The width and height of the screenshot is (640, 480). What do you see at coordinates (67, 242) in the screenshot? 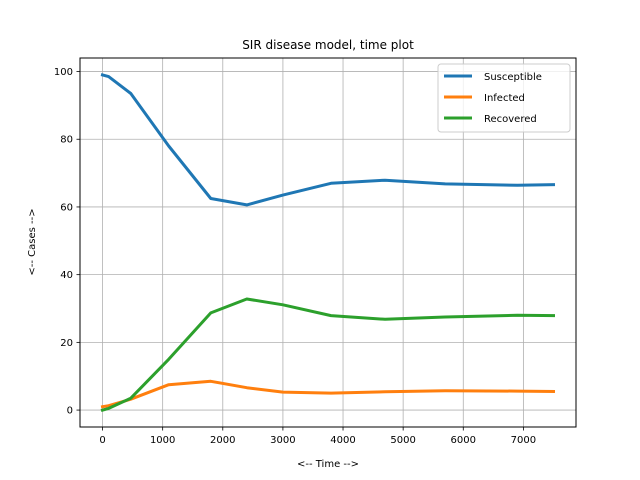
I see `y-axis-ticks: 0 20 40 60 80 100` at bounding box center [67, 242].